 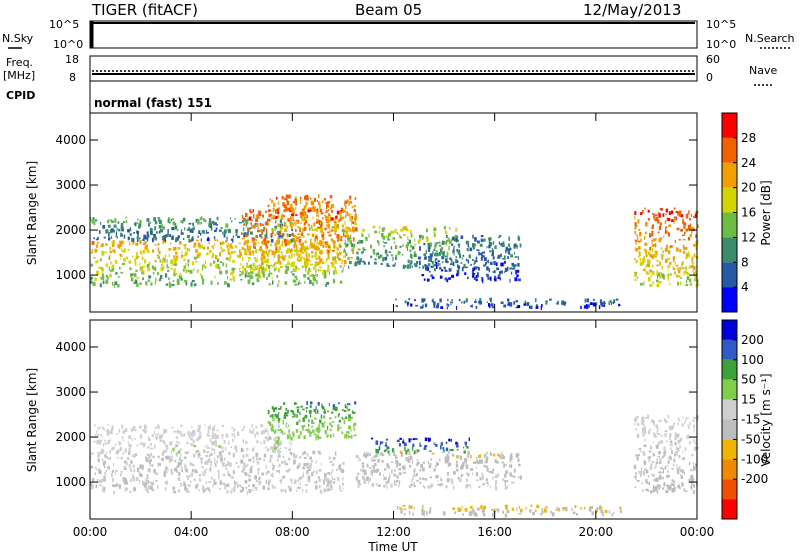 What do you see at coordinates (64, 24) in the screenshot?
I see `nsky-tick-top: 10^5` at bounding box center [64, 24].